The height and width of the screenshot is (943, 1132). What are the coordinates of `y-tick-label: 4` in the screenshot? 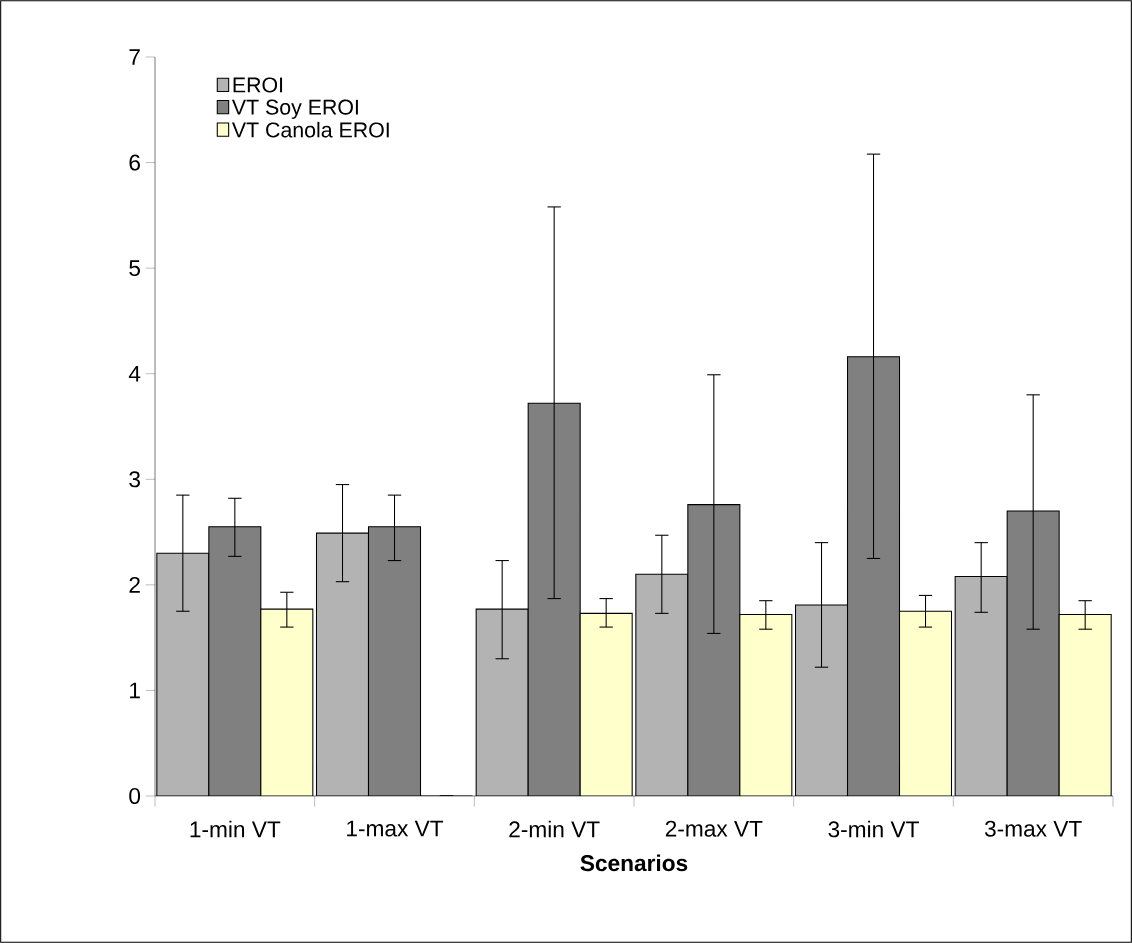 It's located at (134, 373).